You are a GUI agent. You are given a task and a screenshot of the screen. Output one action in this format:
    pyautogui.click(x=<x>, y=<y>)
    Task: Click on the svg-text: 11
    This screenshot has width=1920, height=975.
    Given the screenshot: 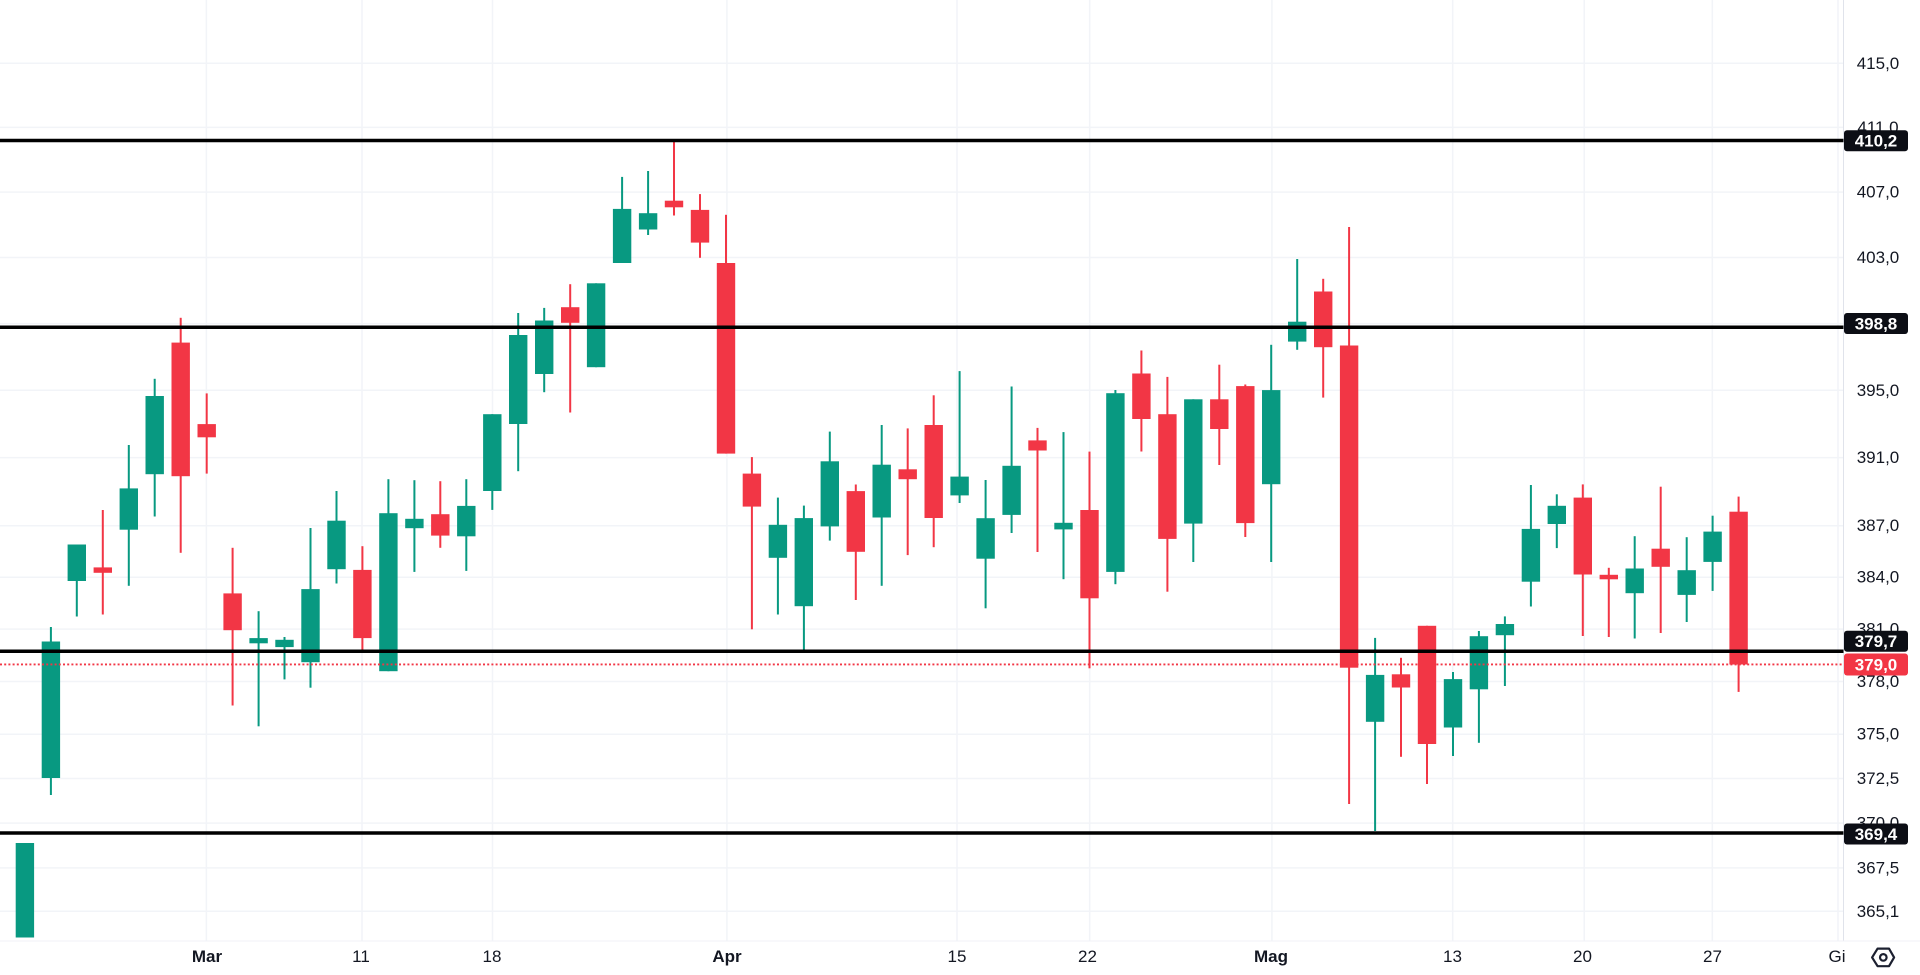 What is the action you would take?
    pyautogui.click(x=361, y=956)
    